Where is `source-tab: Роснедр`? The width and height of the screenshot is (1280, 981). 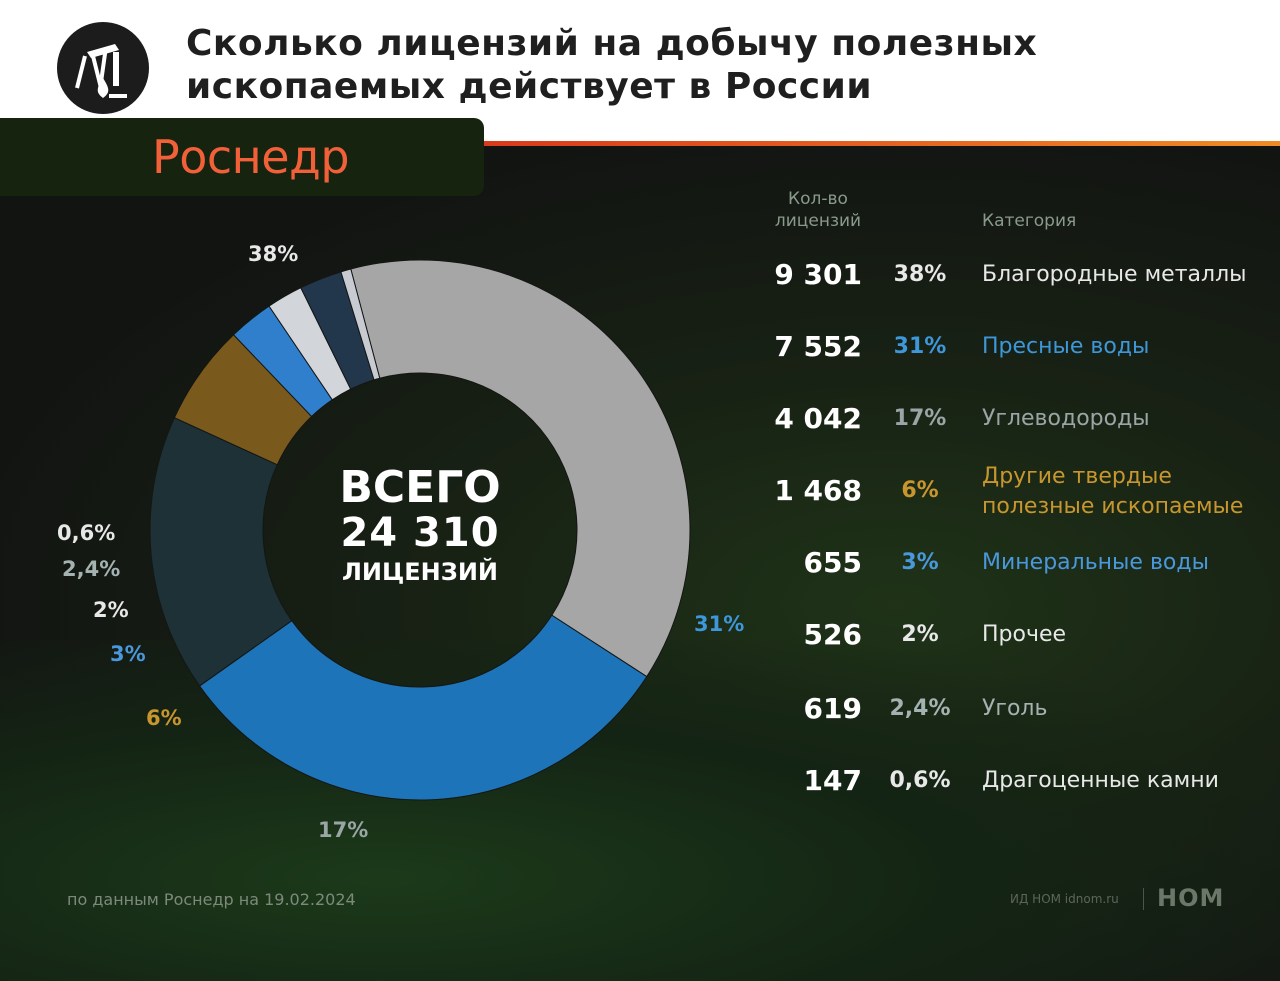
source-tab: Роснедр is located at coordinates (242, 157).